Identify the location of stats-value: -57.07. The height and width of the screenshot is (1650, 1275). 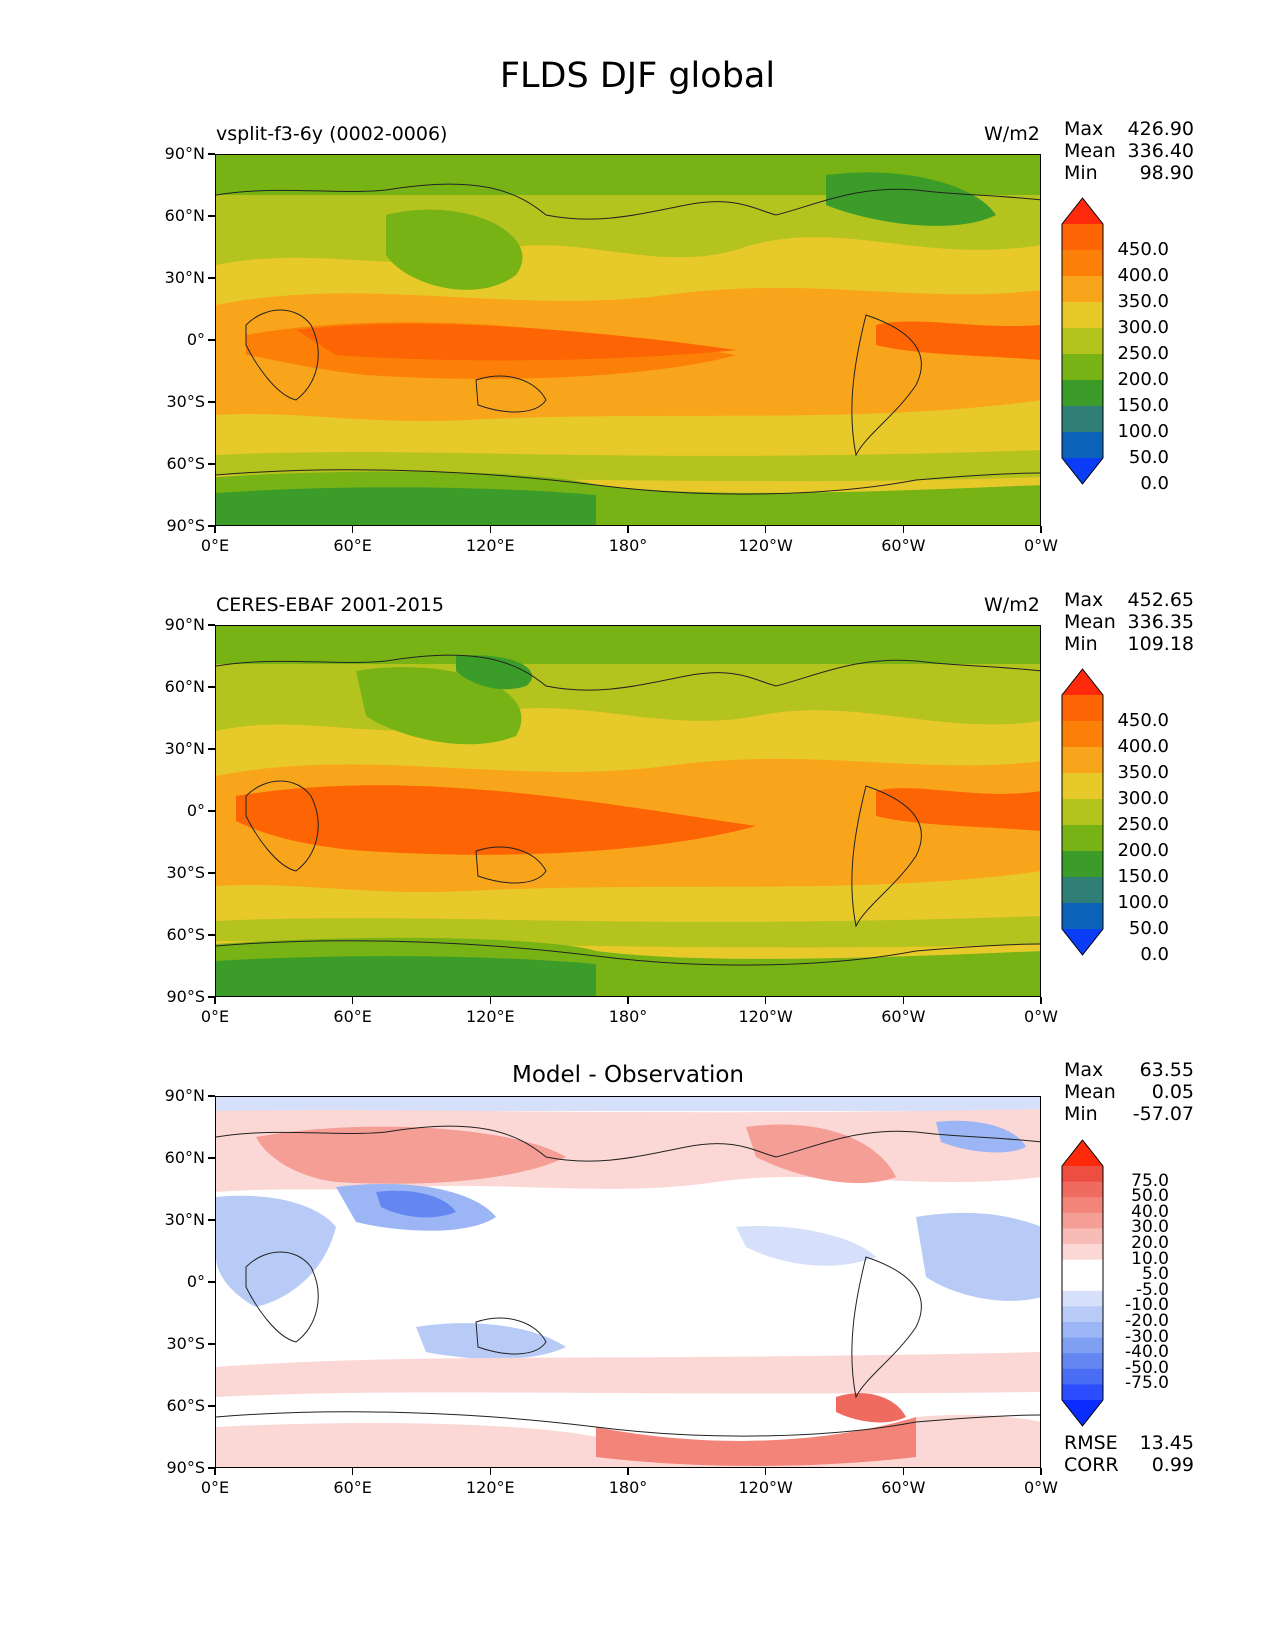
(1163, 1114).